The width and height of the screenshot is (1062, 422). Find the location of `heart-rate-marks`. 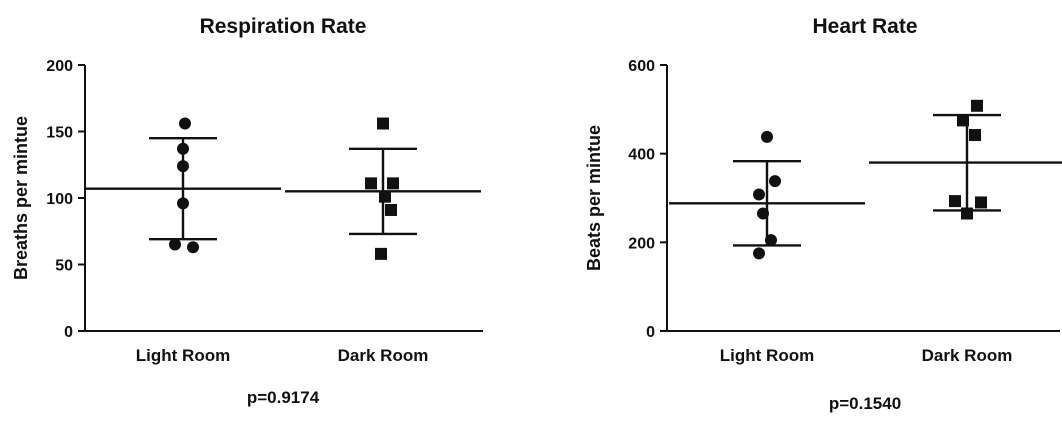

heart-rate-marks is located at coordinates (865, 179).